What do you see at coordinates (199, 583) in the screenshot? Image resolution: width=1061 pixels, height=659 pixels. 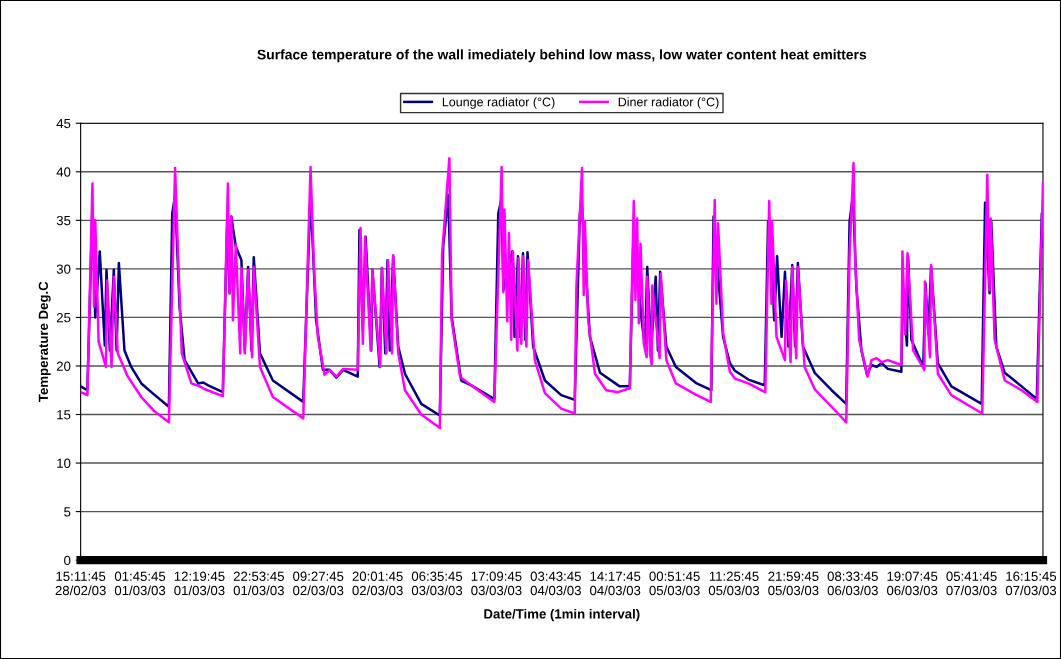 I see `x-tick-label: 12:19:45 01/03/03` at bounding box center [199, 583].